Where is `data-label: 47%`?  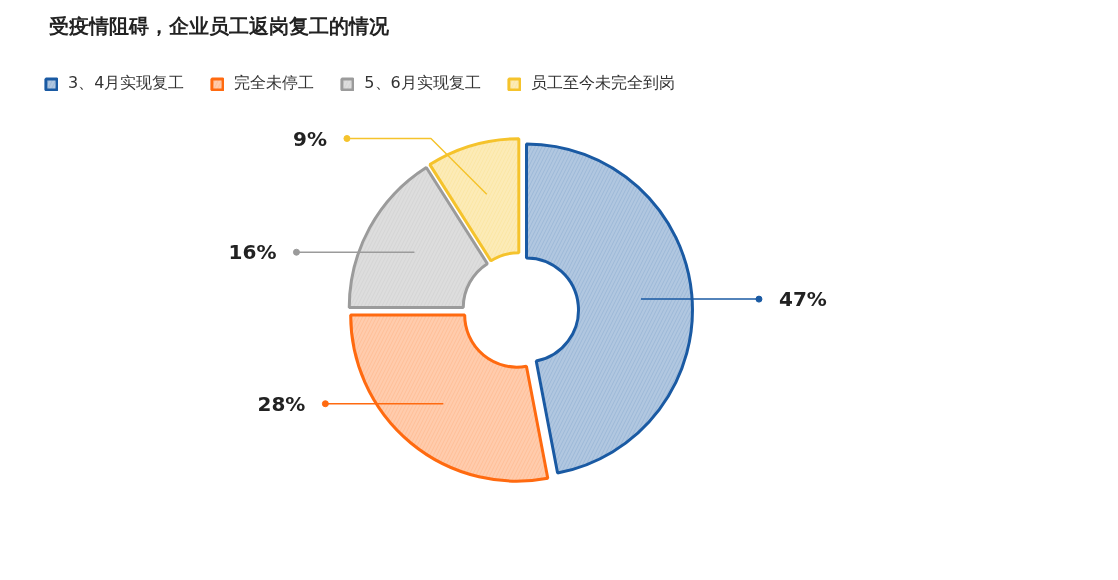
data-label: 47% is located at coordinates (802, 299).